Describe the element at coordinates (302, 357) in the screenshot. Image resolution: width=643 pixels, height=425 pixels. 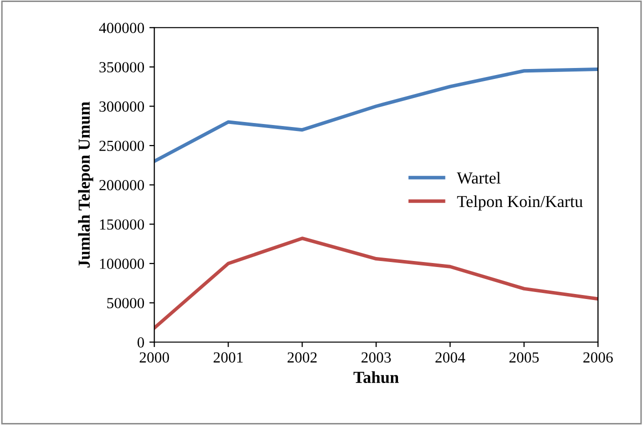
I see `x-tick-label: 2002` at that location.